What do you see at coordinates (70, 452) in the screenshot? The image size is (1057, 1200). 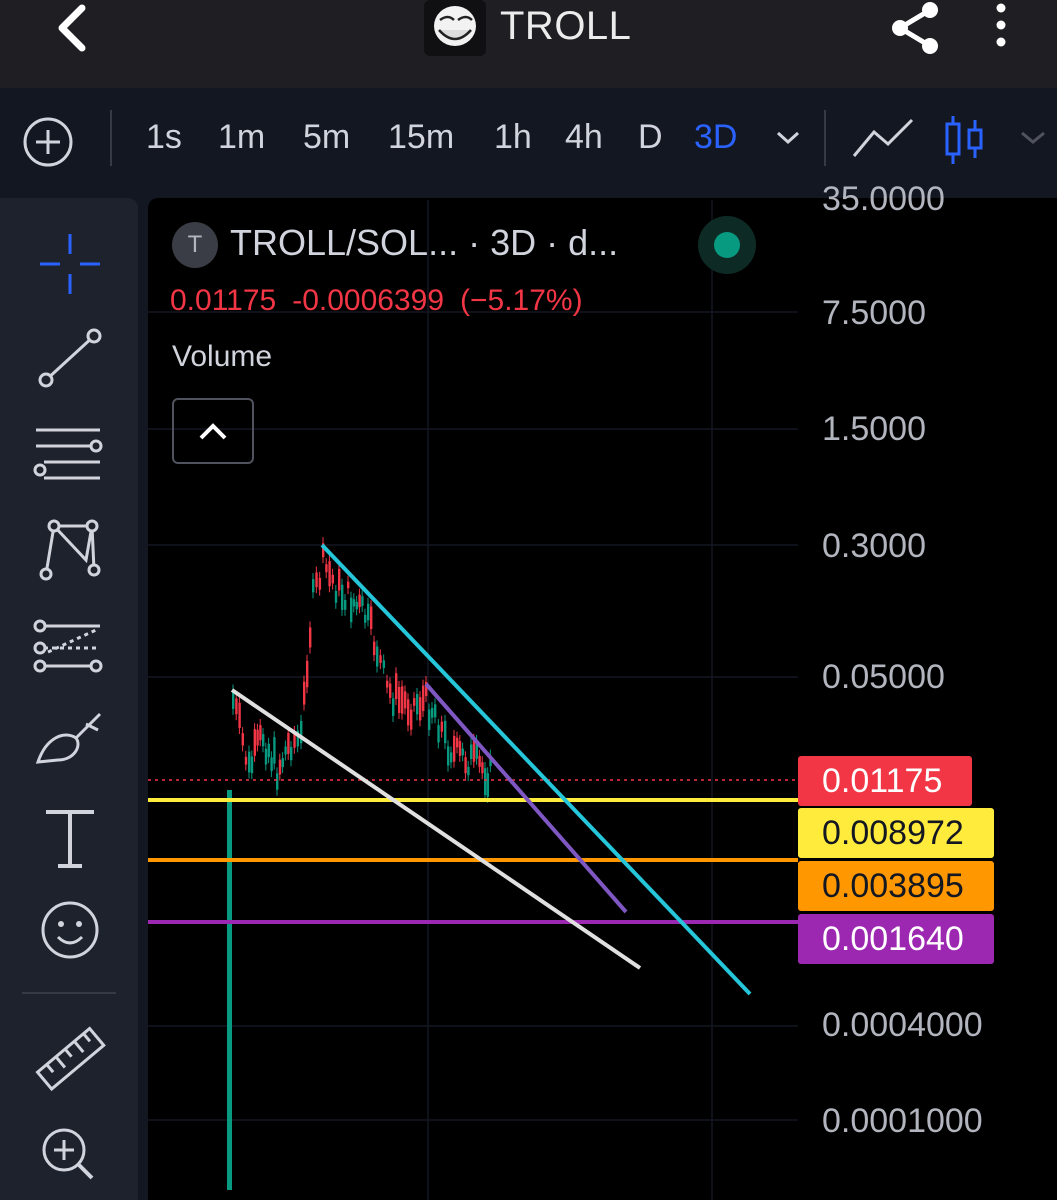 I see `horizontal-lines-icon` at bounding box center [70, 452].